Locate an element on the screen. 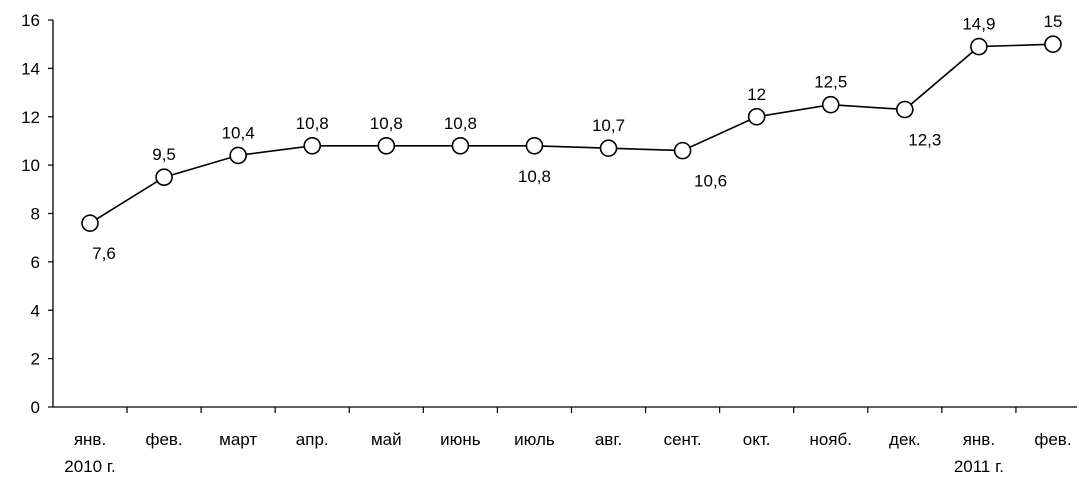 The image size is (1079, 480). data-label: 9,5 is located at coordinates (164, 154).